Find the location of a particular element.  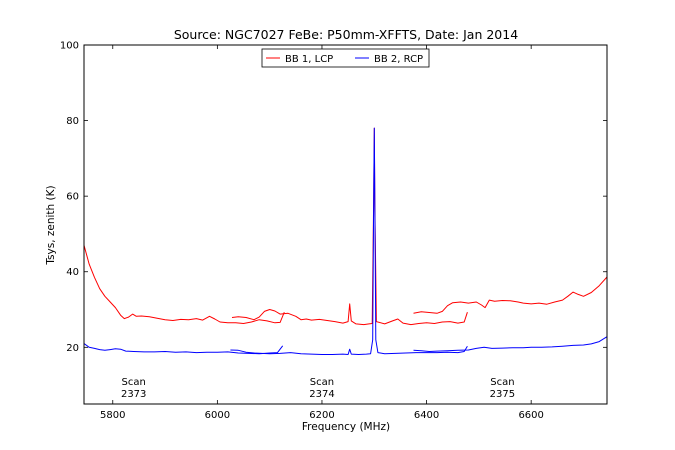

x-tick-label: 6600 is located at coordinates (530, 415).